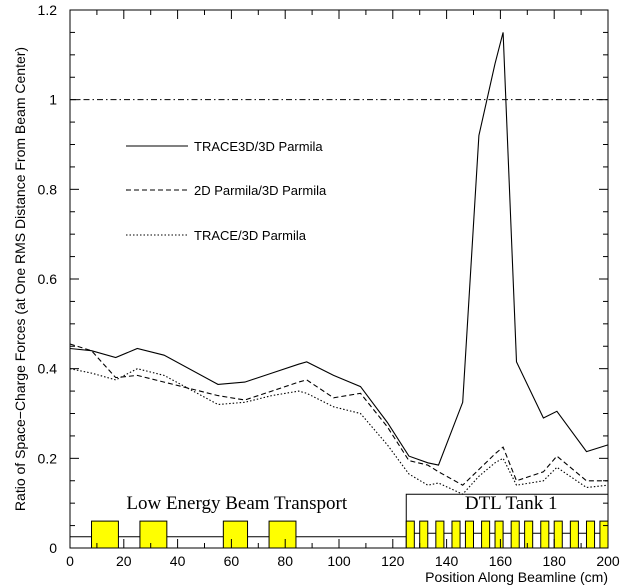 The image size is (629, 587). What do you see at coordinates (53, 548) in the screenshot?
I see `y-tick-label: 0` at bounding box center [53, 548].